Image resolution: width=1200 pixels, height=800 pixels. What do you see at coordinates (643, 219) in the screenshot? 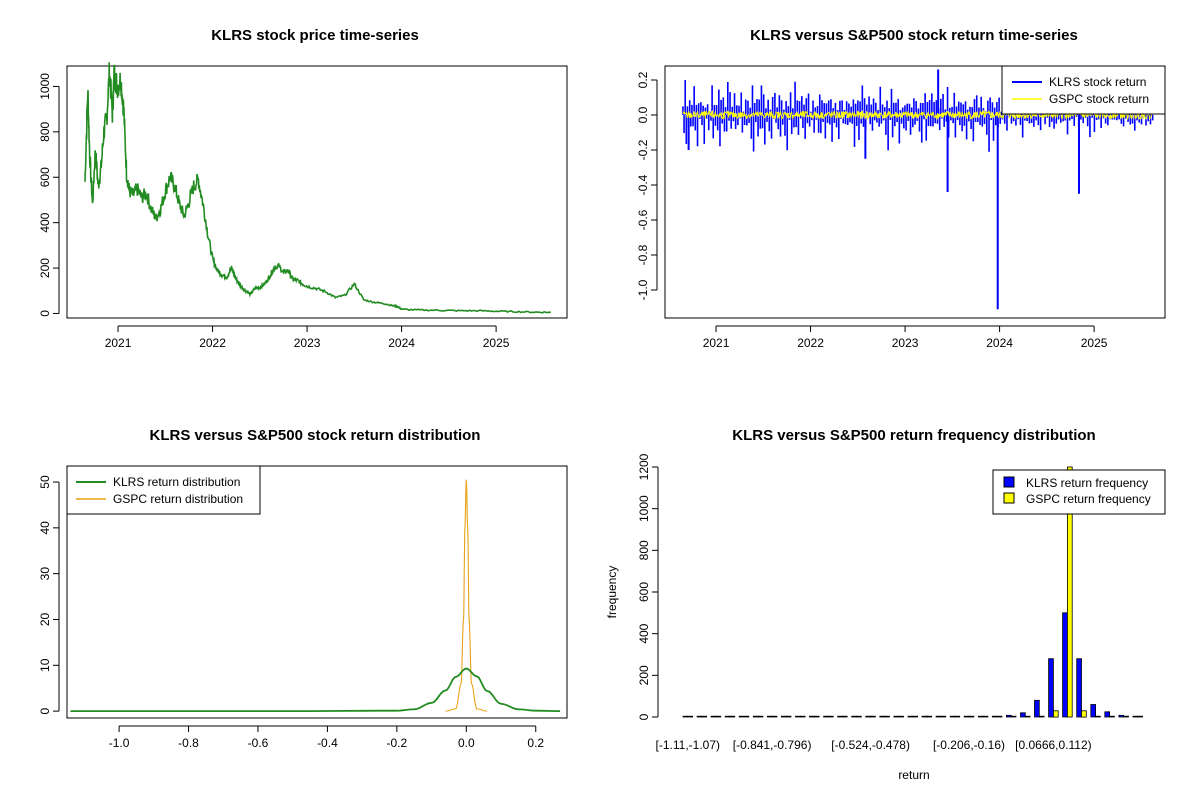
I see `y-tick-label: -0.6` at bounding box center [643, 219].